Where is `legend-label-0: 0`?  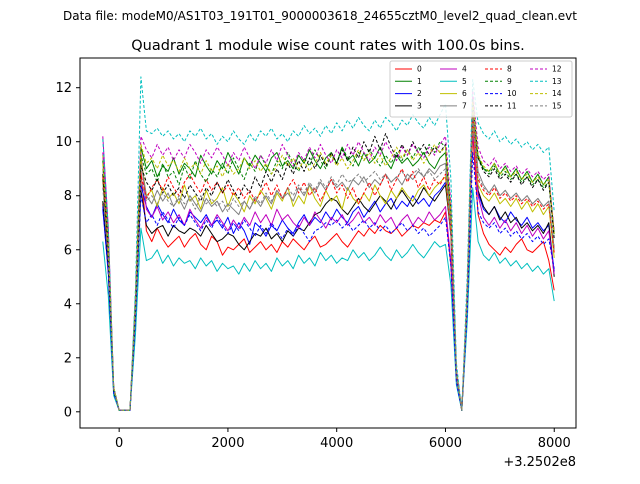
legend-label-0: 0 is located at coordinates (419, 69).